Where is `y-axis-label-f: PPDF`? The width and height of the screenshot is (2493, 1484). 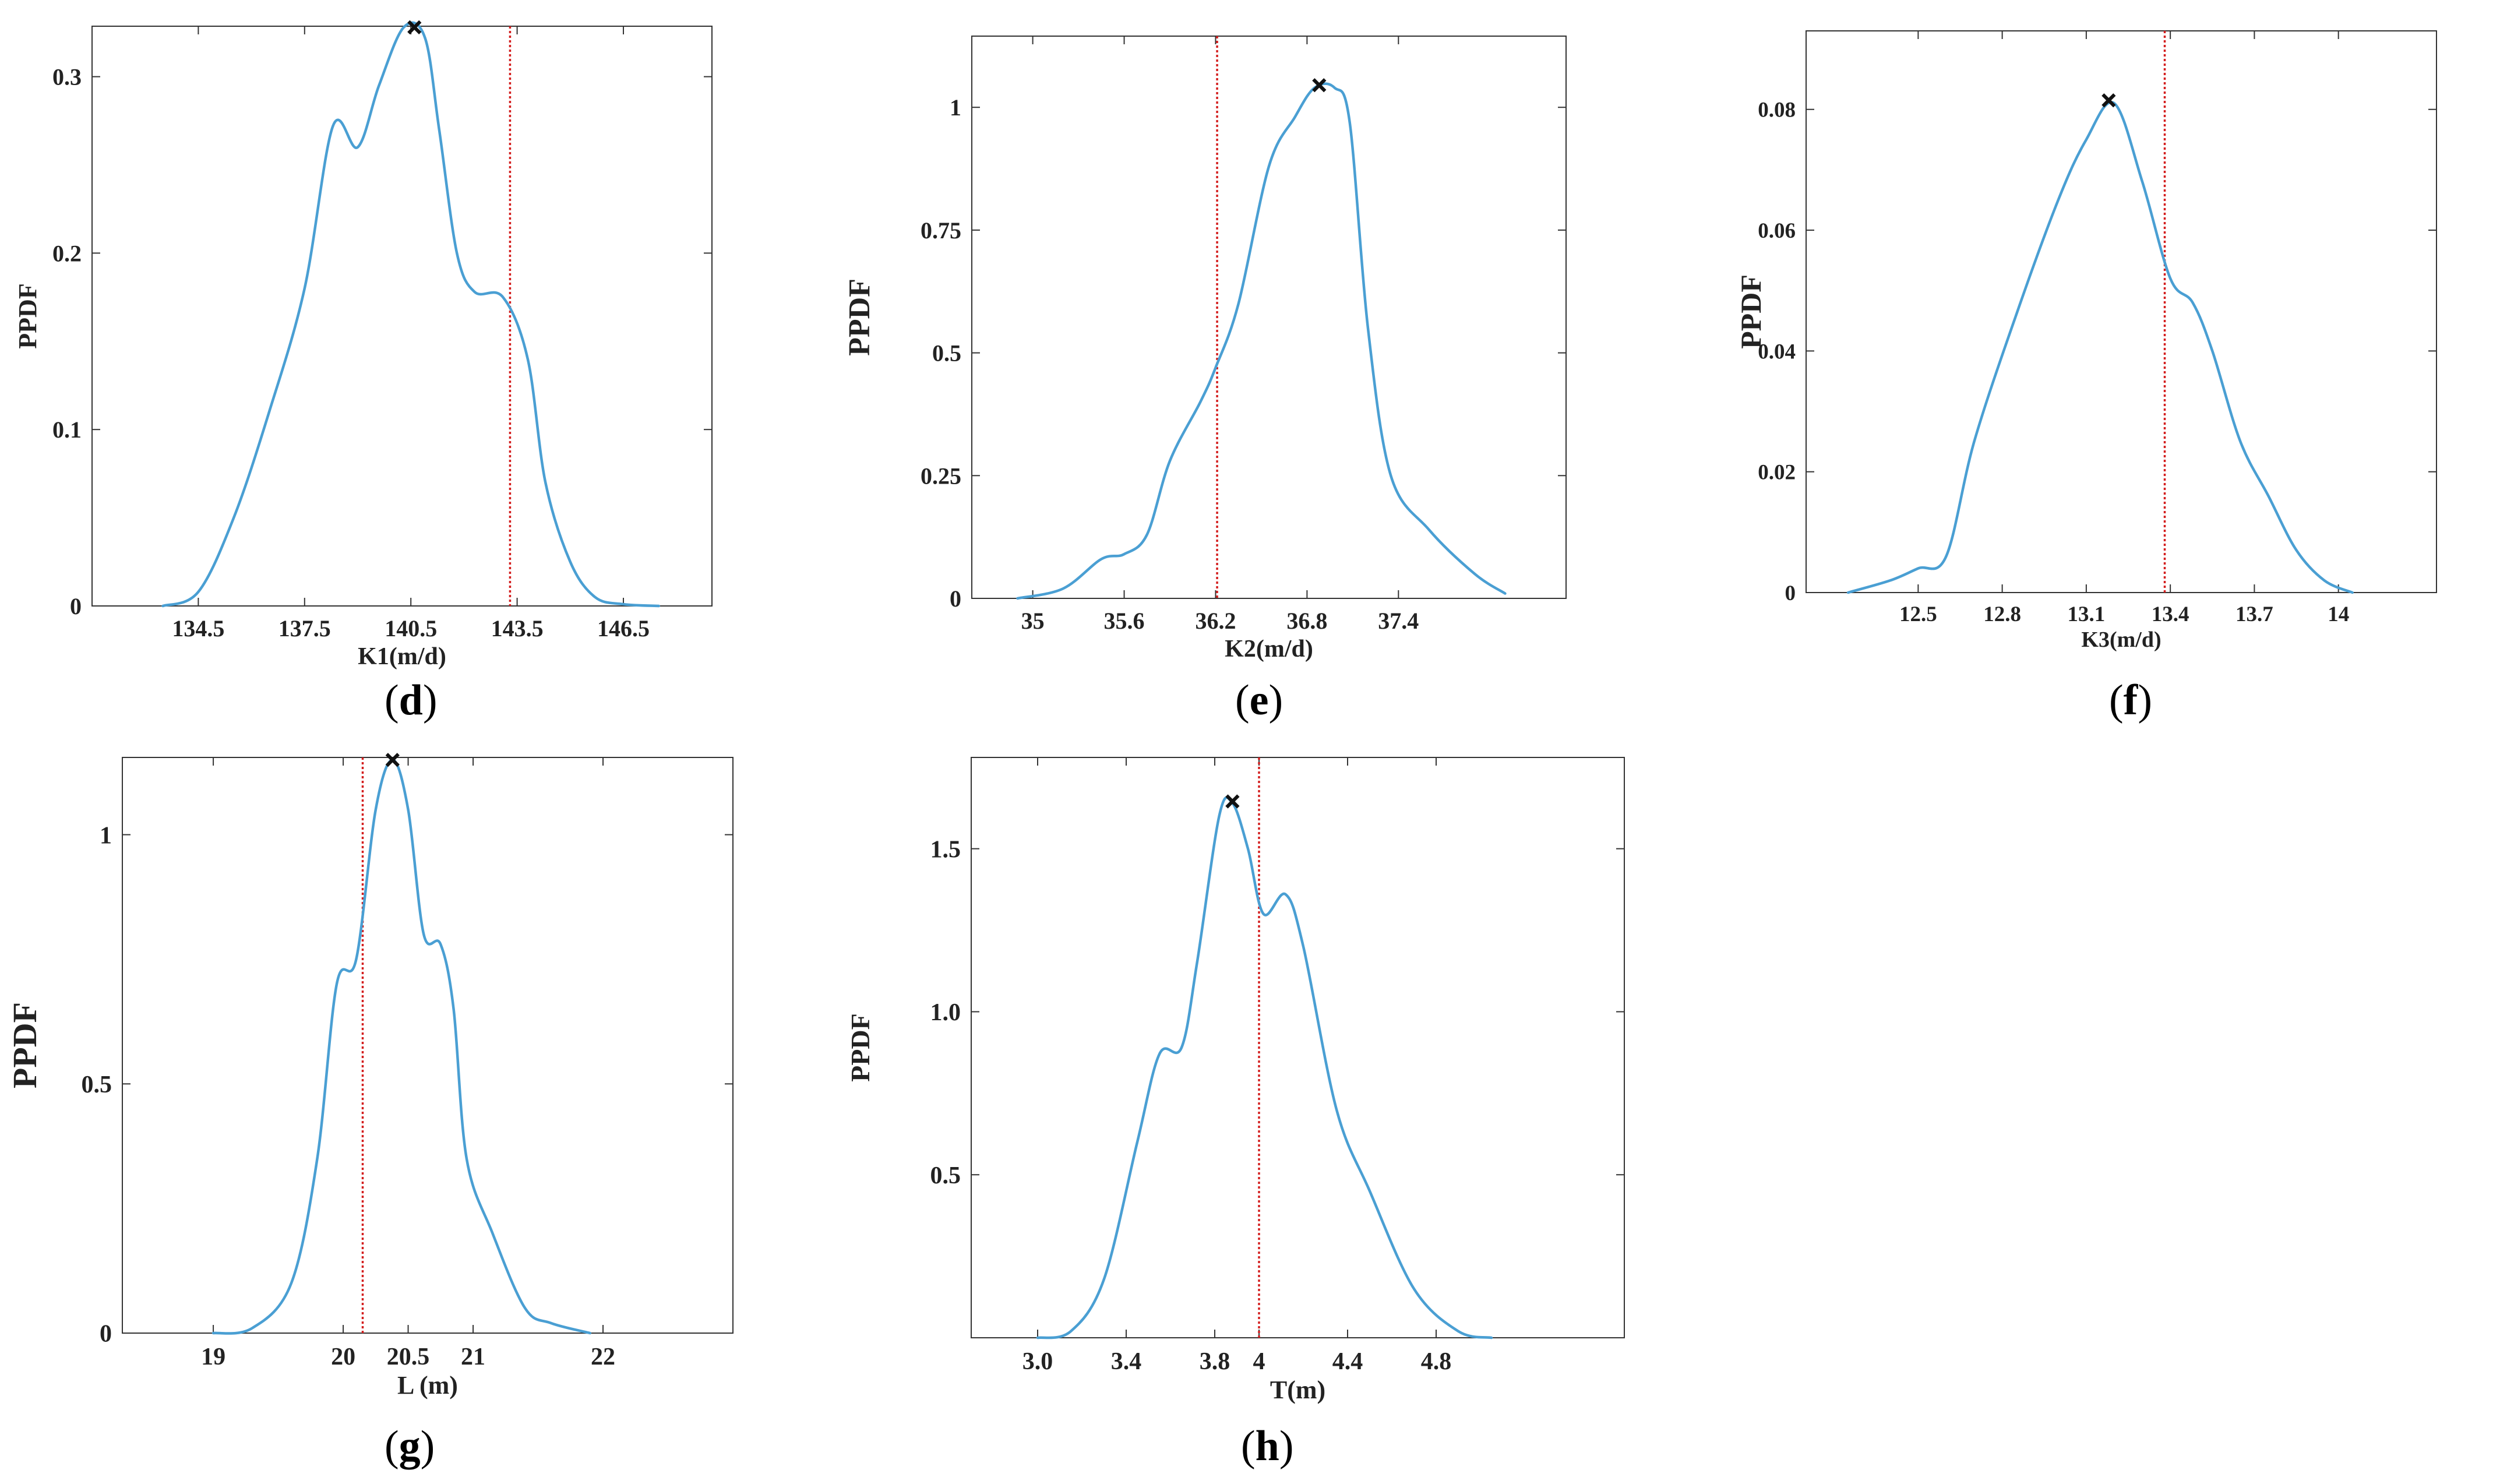 y-axis-label-f: PPDF is located at coordinates (1750, 311).